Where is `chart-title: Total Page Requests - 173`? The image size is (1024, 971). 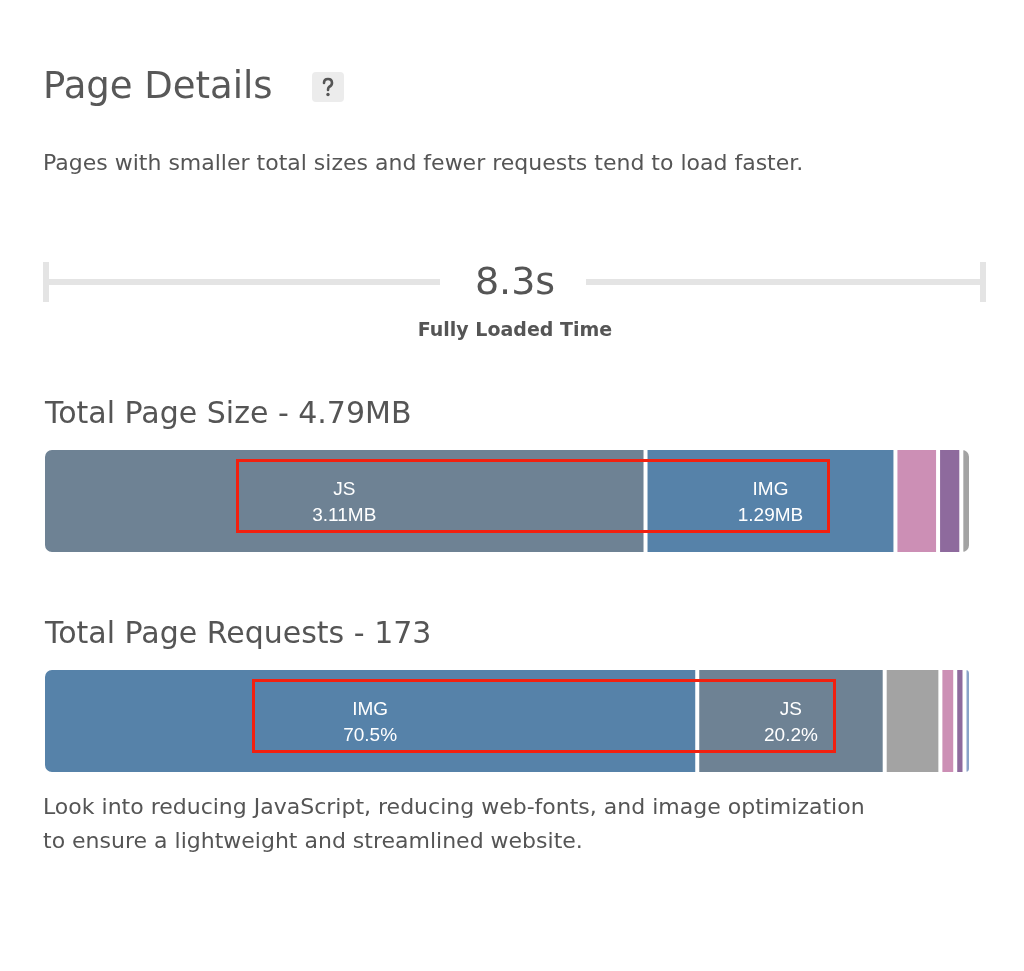 chart-title: Total Page Requests - 173 is located at coordinates (238, 632).